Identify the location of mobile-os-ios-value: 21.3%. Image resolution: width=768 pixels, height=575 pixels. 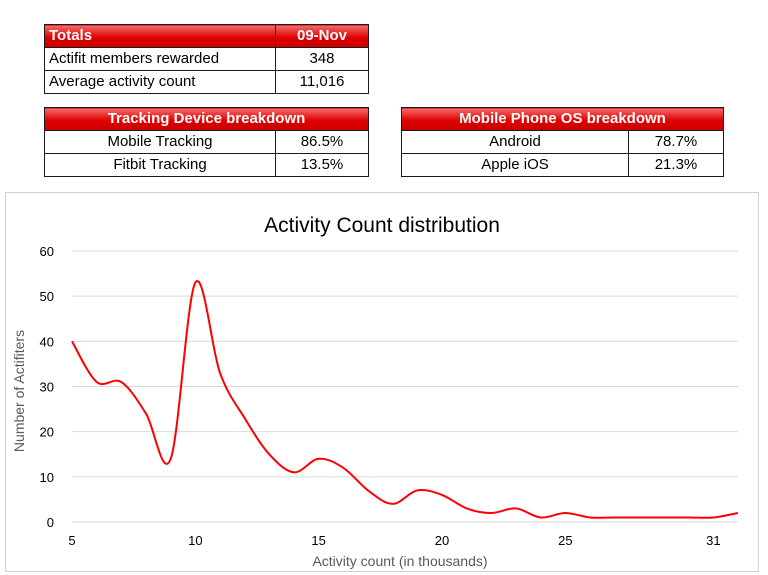
(676, 165).